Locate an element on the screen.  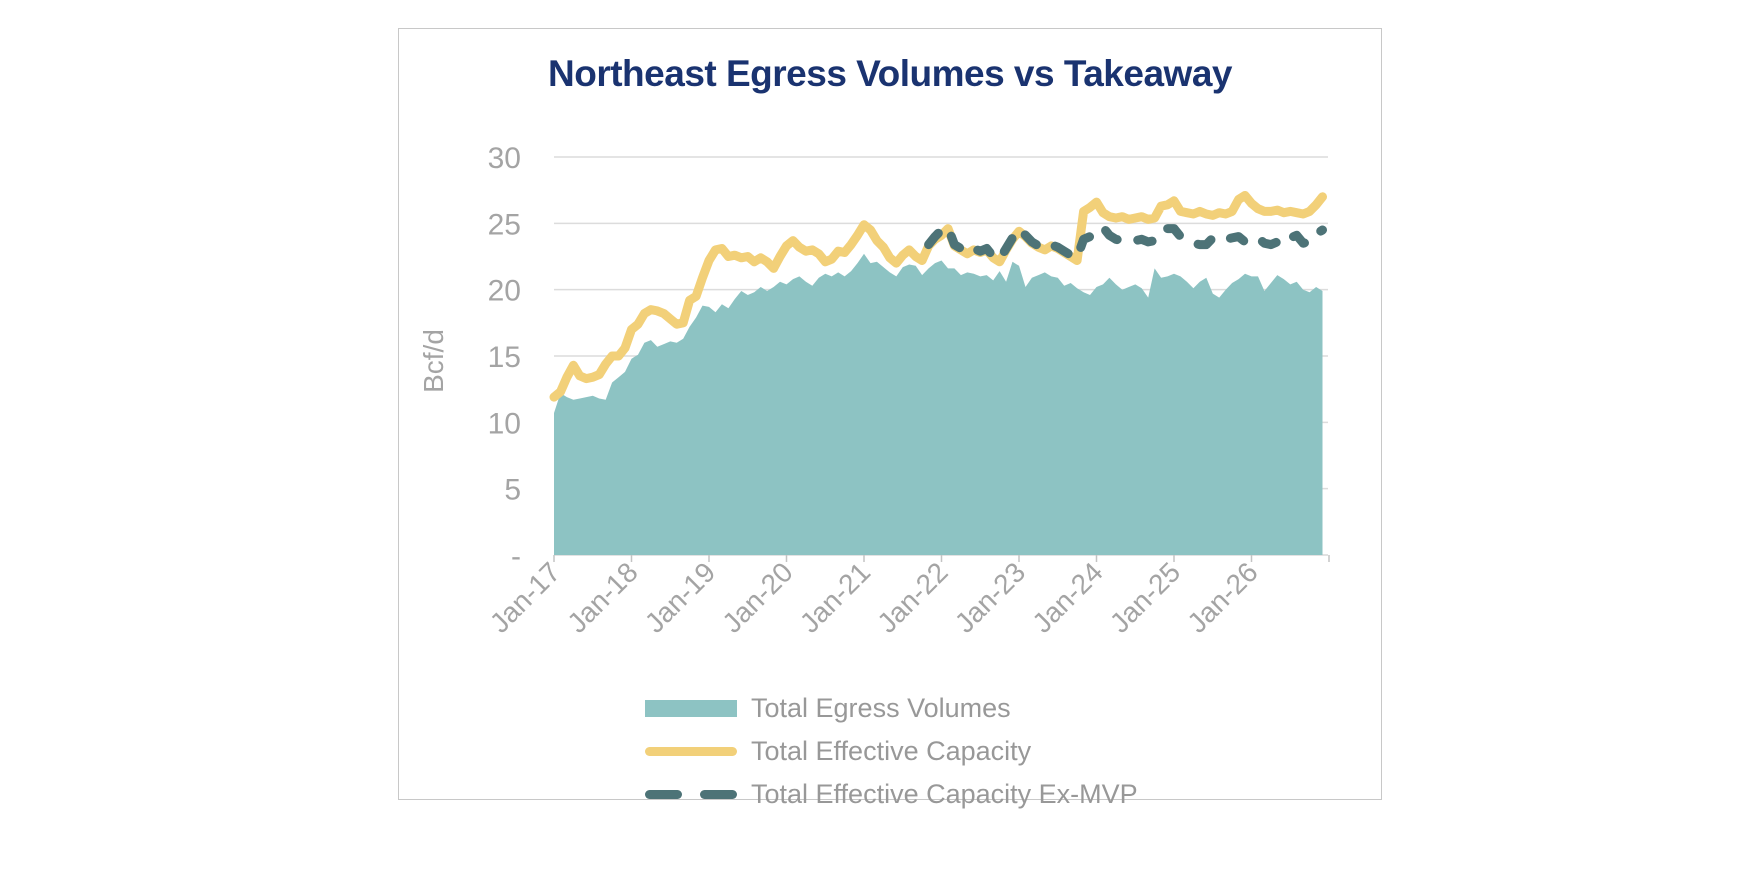
chart-title: Northeast Egress Volumes vs Takeaway is located at coordinates (890, 73).